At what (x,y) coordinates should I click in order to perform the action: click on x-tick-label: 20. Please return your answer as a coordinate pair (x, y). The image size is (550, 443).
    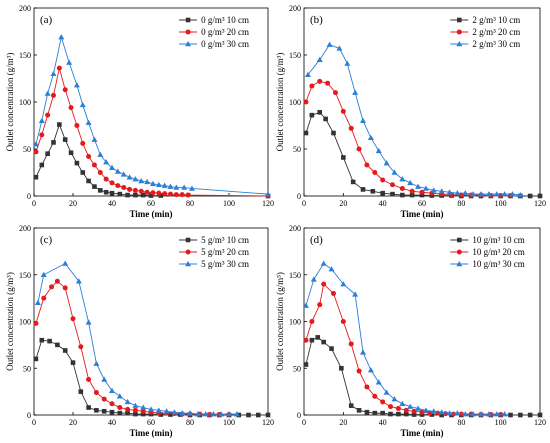
    Looking at the image, I should click on (73, 422).